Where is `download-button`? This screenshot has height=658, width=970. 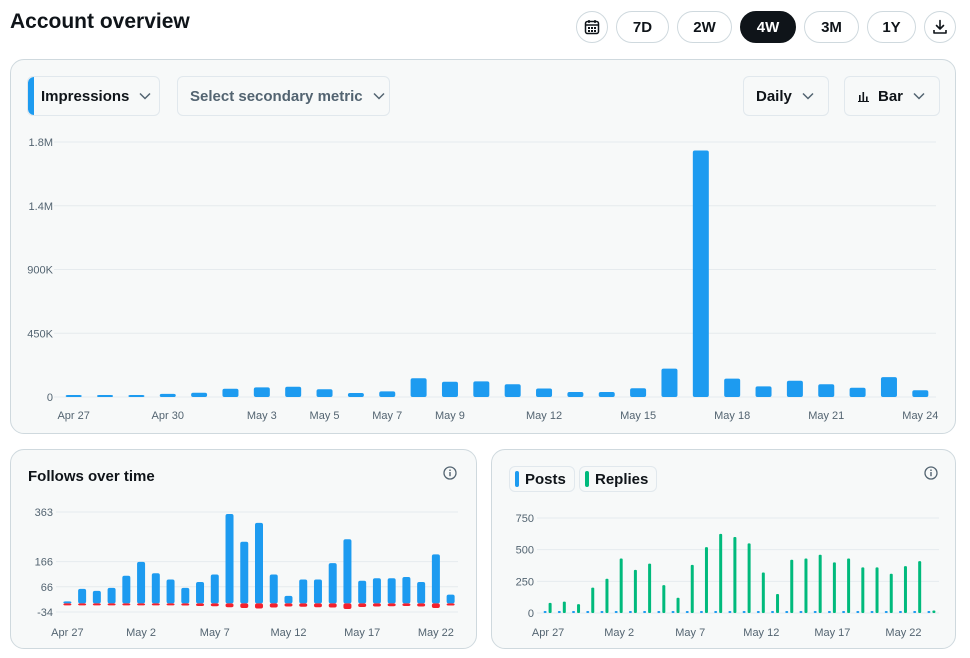 download-button is located at coordinates (940, 27).